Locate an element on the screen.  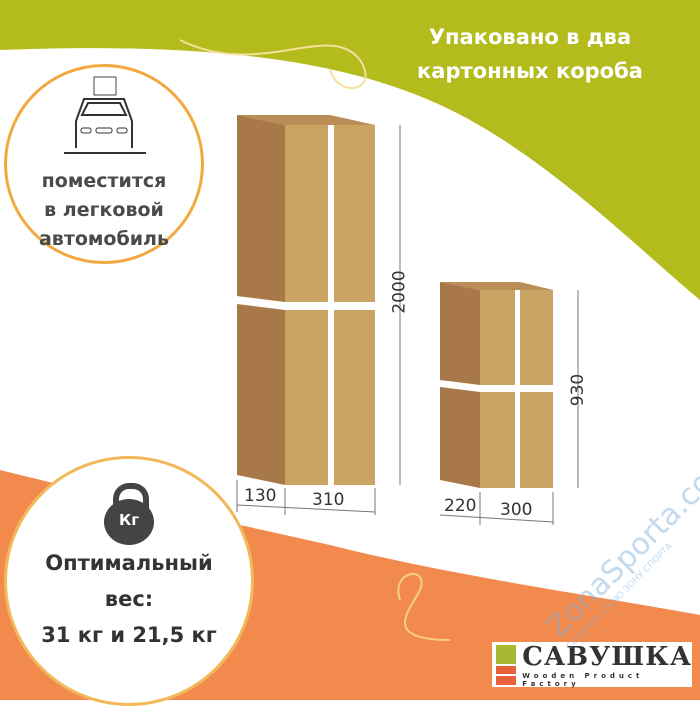
page-title: Упаковано в два картонных короба is located at coordinates (530, 54).